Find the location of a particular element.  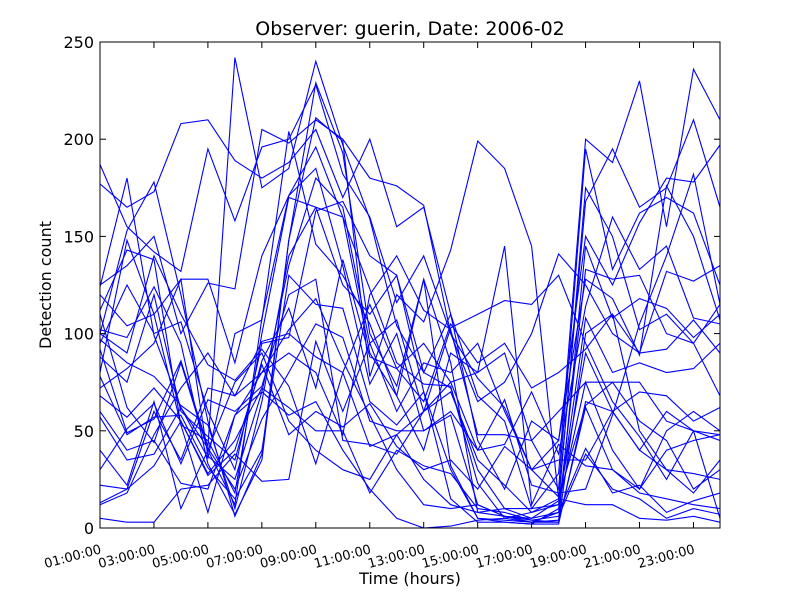

chart-title: Observer: guerin, Date: 2006-02 is located at coordinates (410, 29).